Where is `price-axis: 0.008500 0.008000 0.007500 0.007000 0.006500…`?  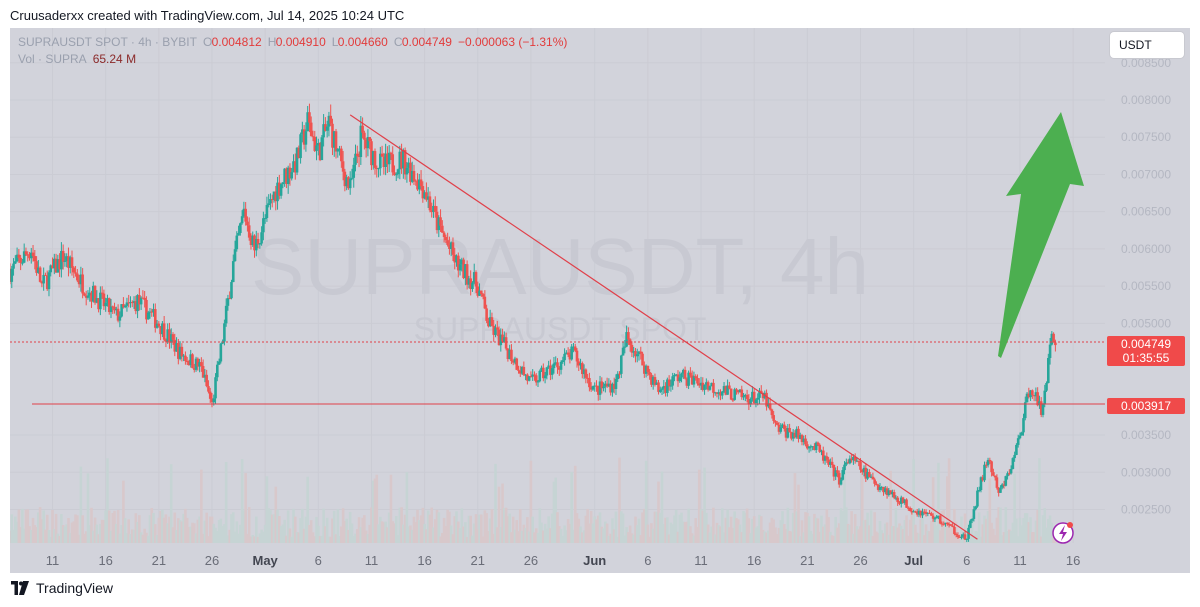 price-axis: 0.008500 0.008000 0.007500 0.007000 0.006500… is located at coordinates (1147, 300).